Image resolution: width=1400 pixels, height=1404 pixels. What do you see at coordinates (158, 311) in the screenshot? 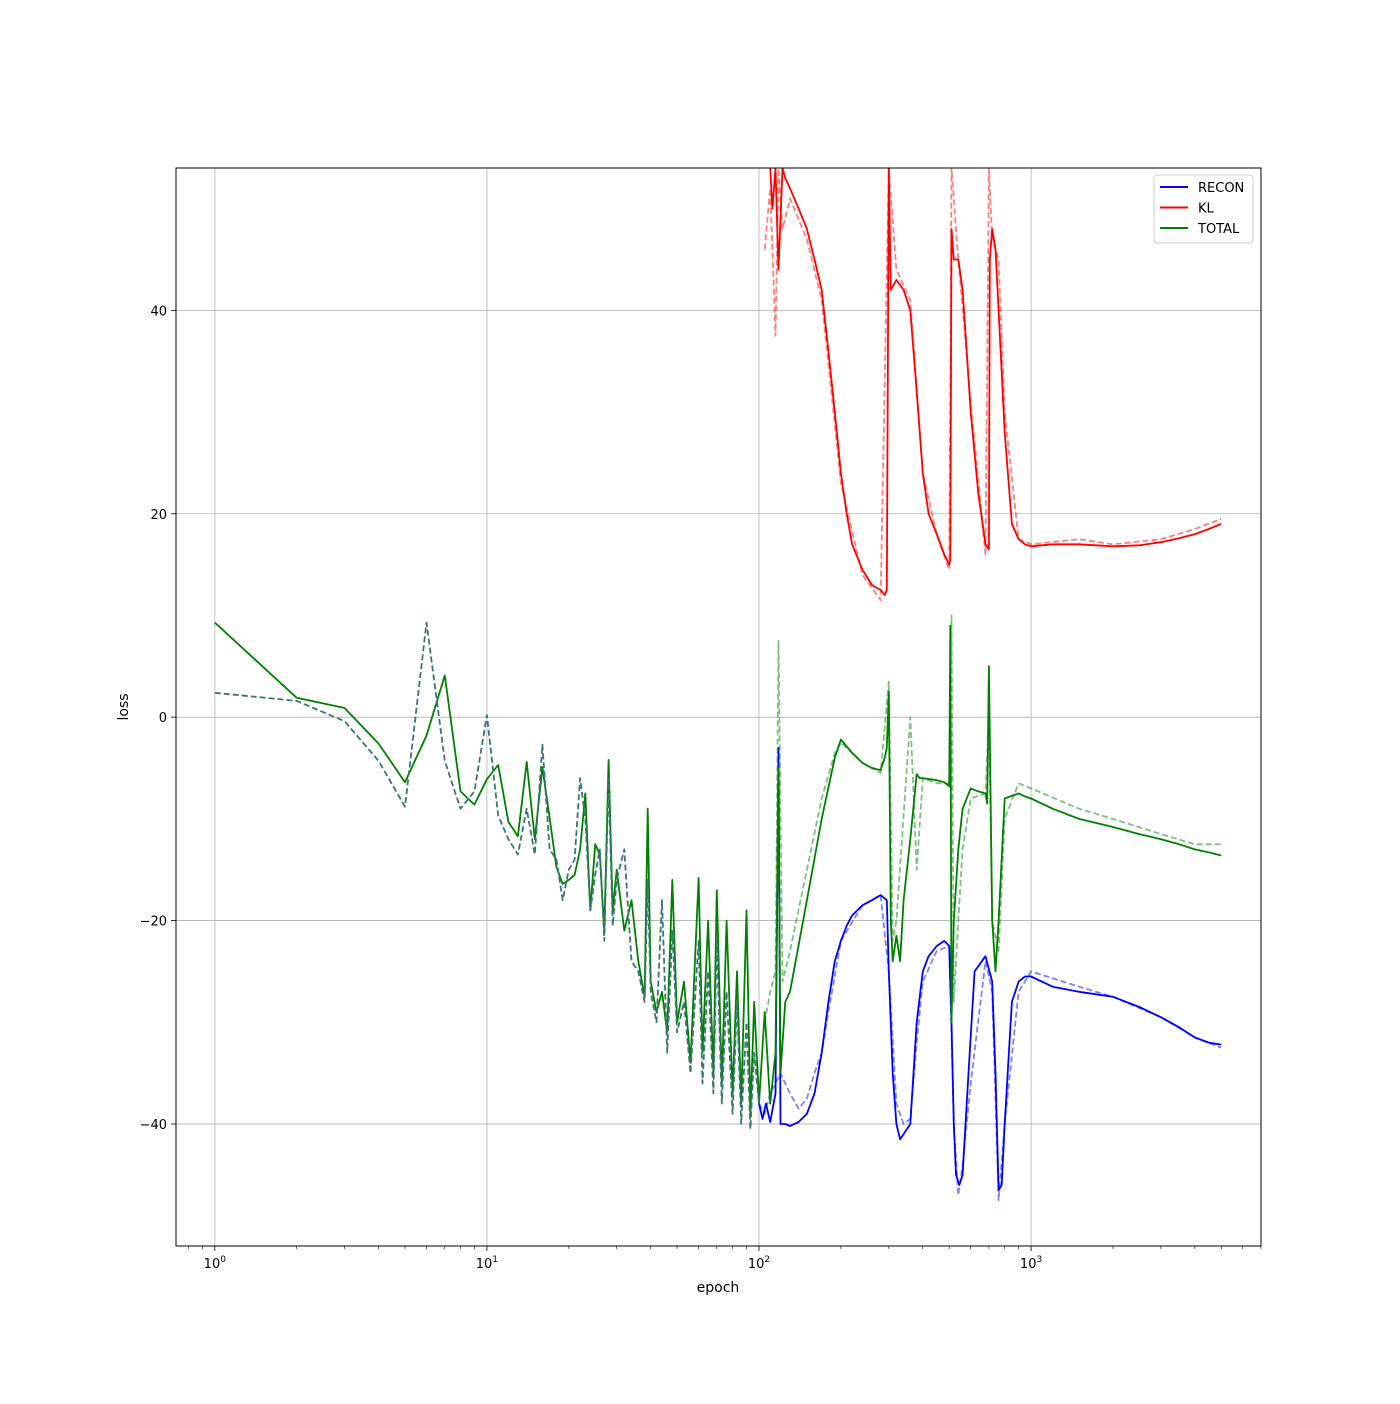
I see `y-tick-label: 40` at bounding box center [158, 311].